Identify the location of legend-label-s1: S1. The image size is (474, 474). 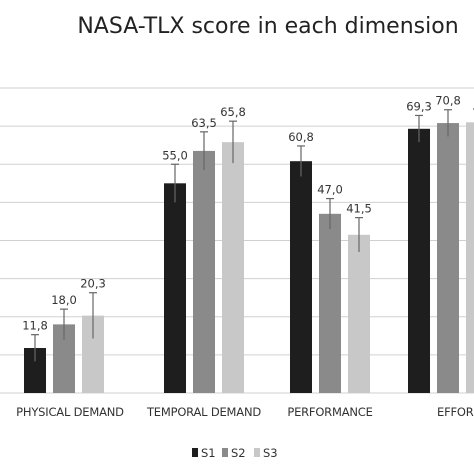
(208, 453).